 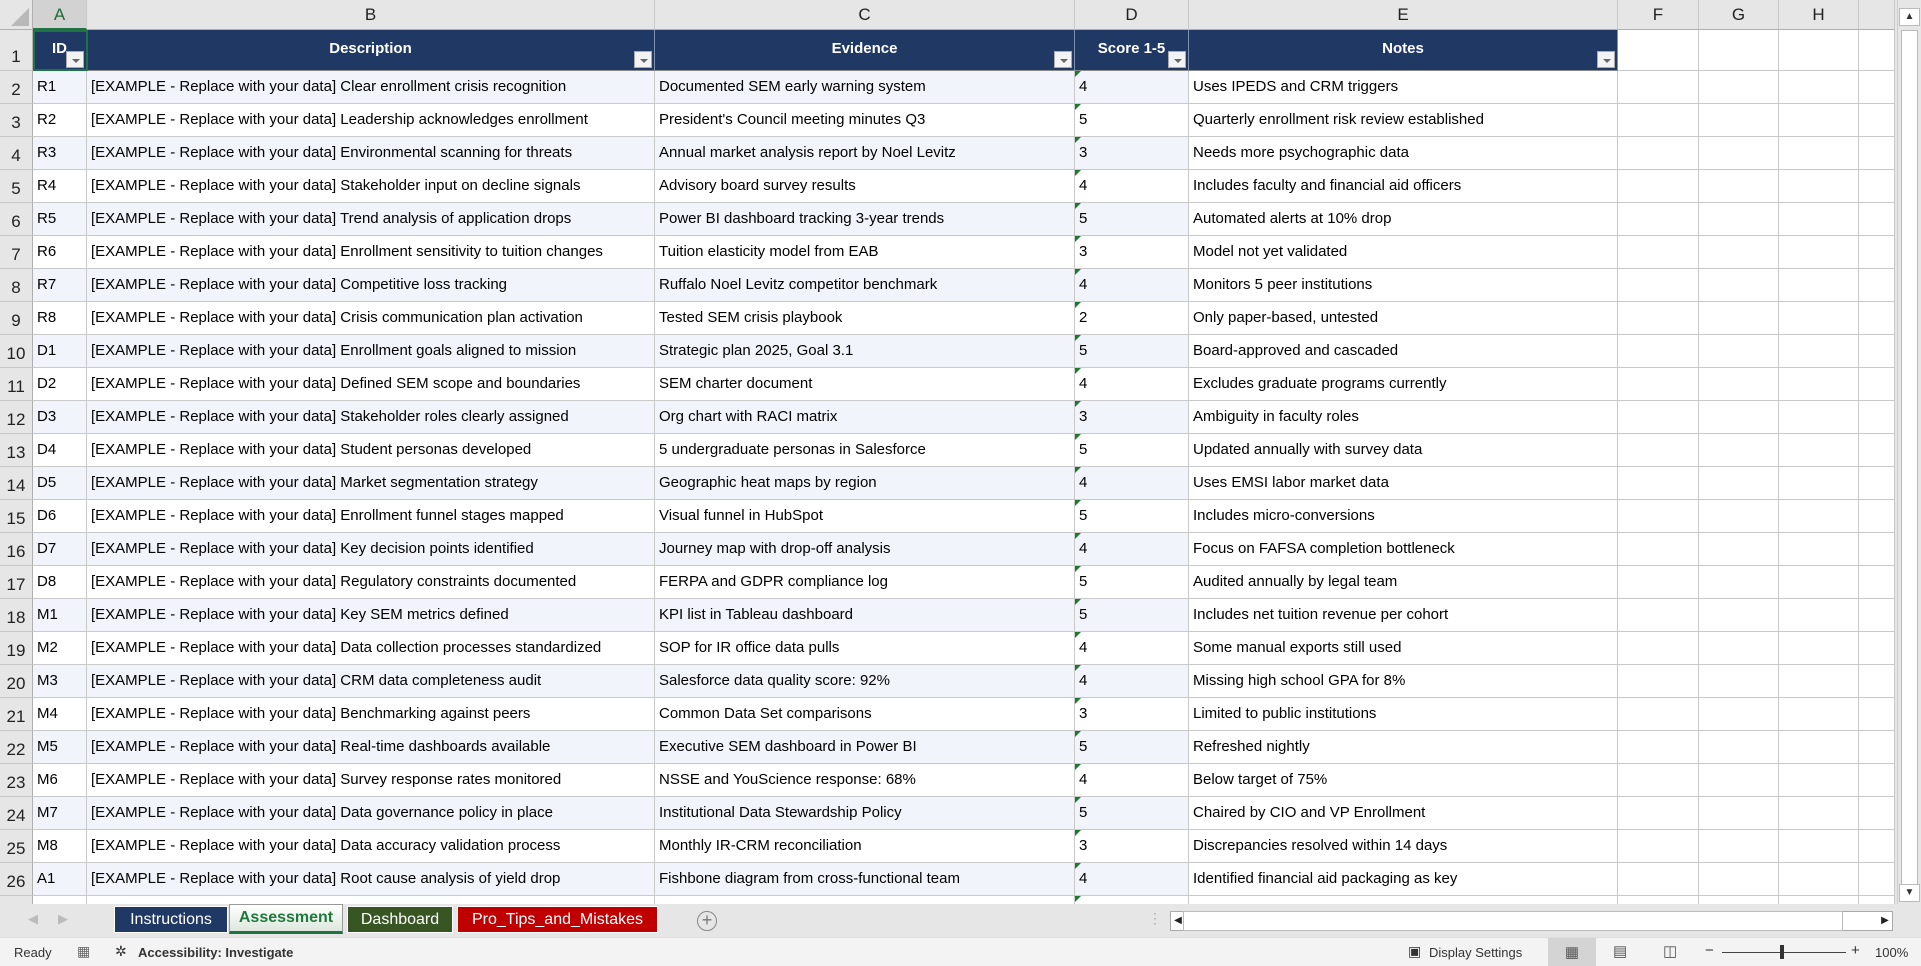 I want to click on id-cell: D1, so click(x=60, y=351).